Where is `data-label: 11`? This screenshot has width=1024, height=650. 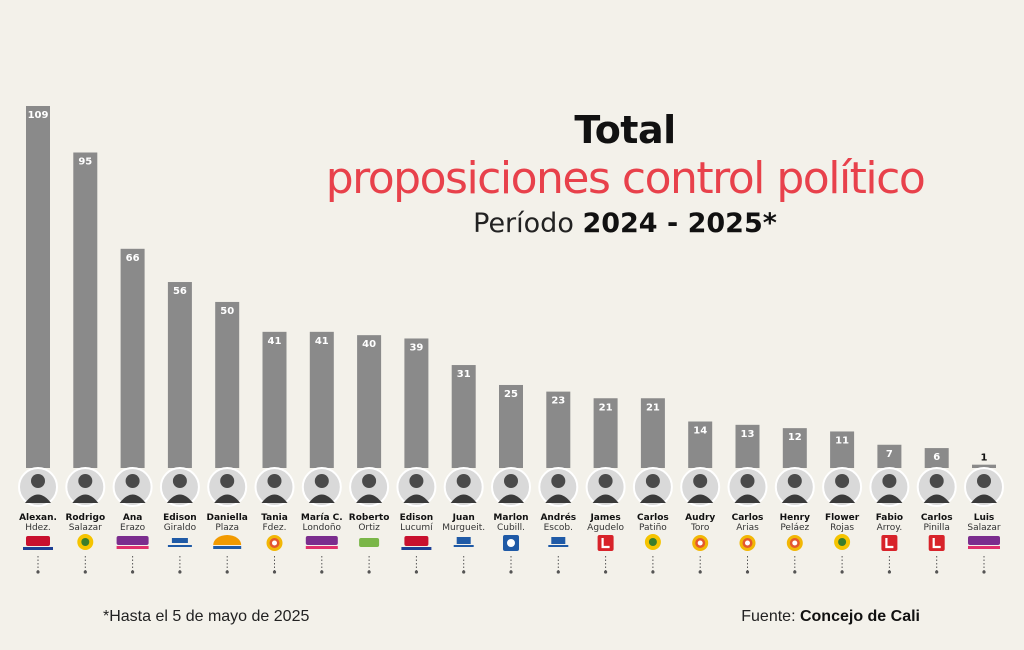
data-label: 11 is located at coordinates (842, 440).